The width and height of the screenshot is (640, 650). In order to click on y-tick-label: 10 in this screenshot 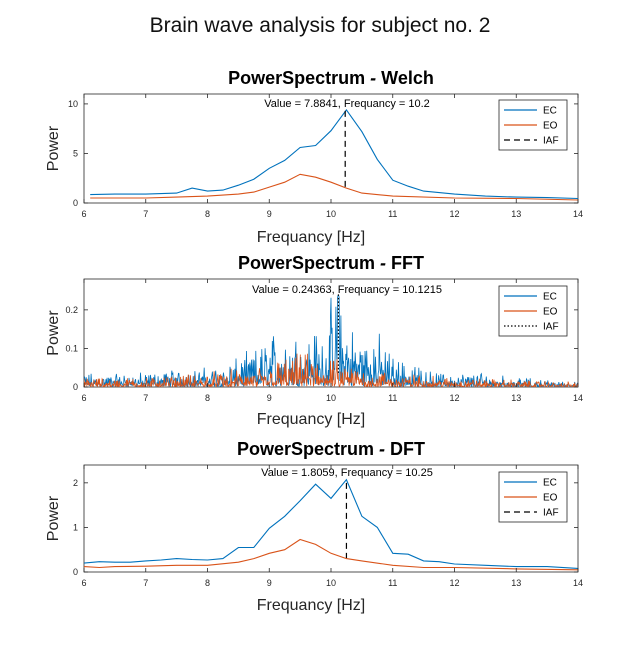, I will do `click(73, 104)`.